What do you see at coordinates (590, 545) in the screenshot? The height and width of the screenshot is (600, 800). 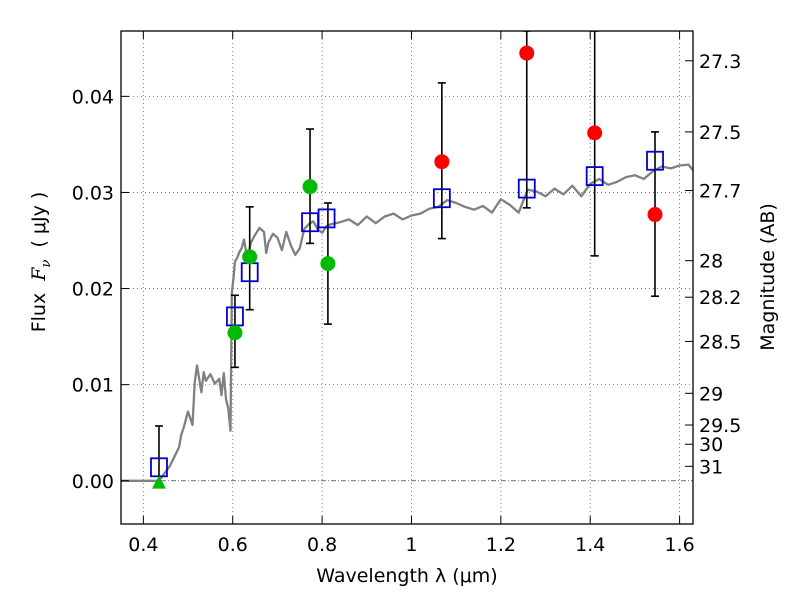 I see `x-tick-label: 1.4` at bounding box center [590, 545].